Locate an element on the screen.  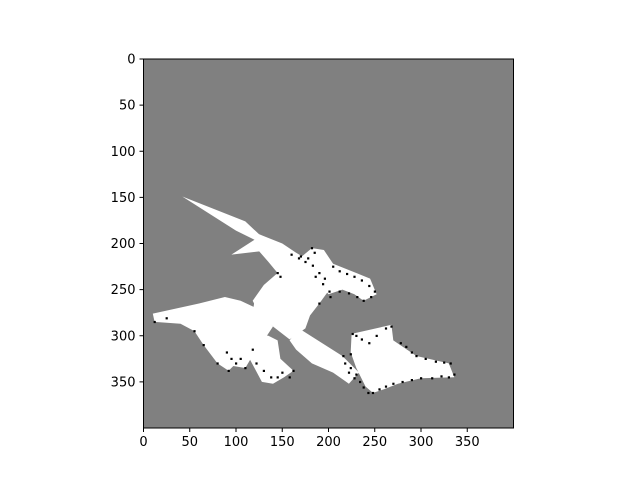
x-tick-label: 100 is located at coordinates (236, 442).